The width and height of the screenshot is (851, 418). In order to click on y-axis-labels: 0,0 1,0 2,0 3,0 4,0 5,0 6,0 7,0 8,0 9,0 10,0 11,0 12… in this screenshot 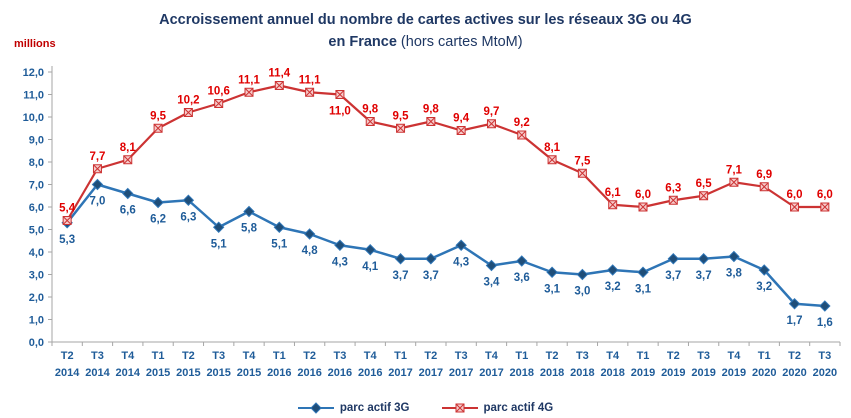, I will do `click(33, 208)`.